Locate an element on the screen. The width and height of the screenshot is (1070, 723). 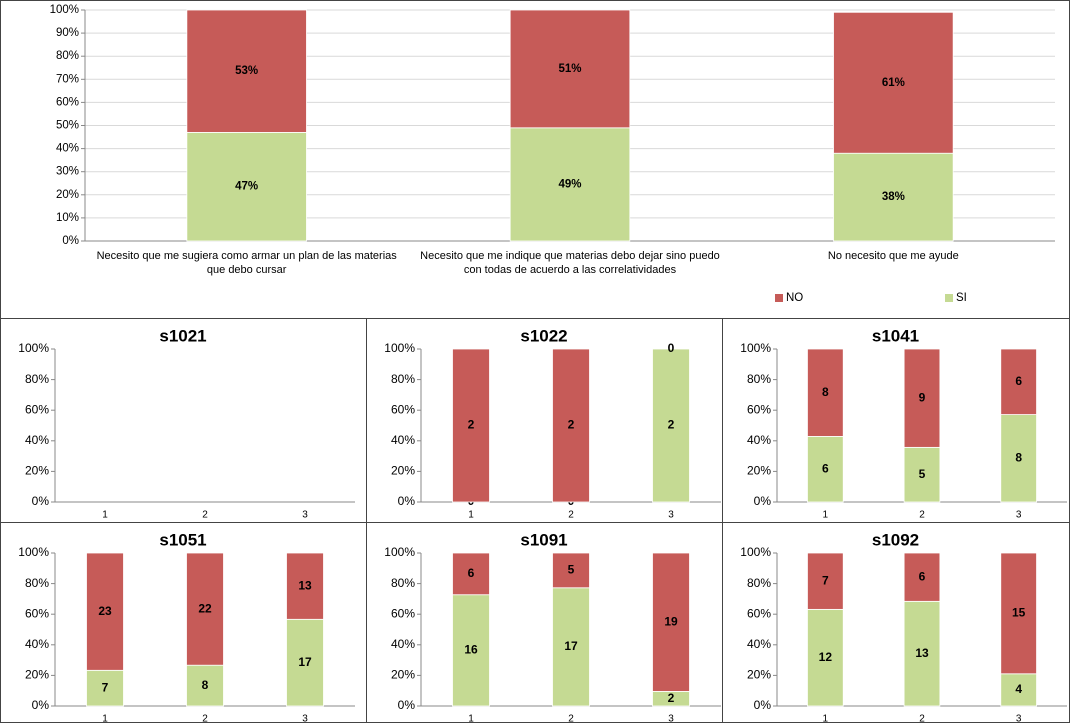
y-tick-label: 50% is located at coordinates (67, 126).